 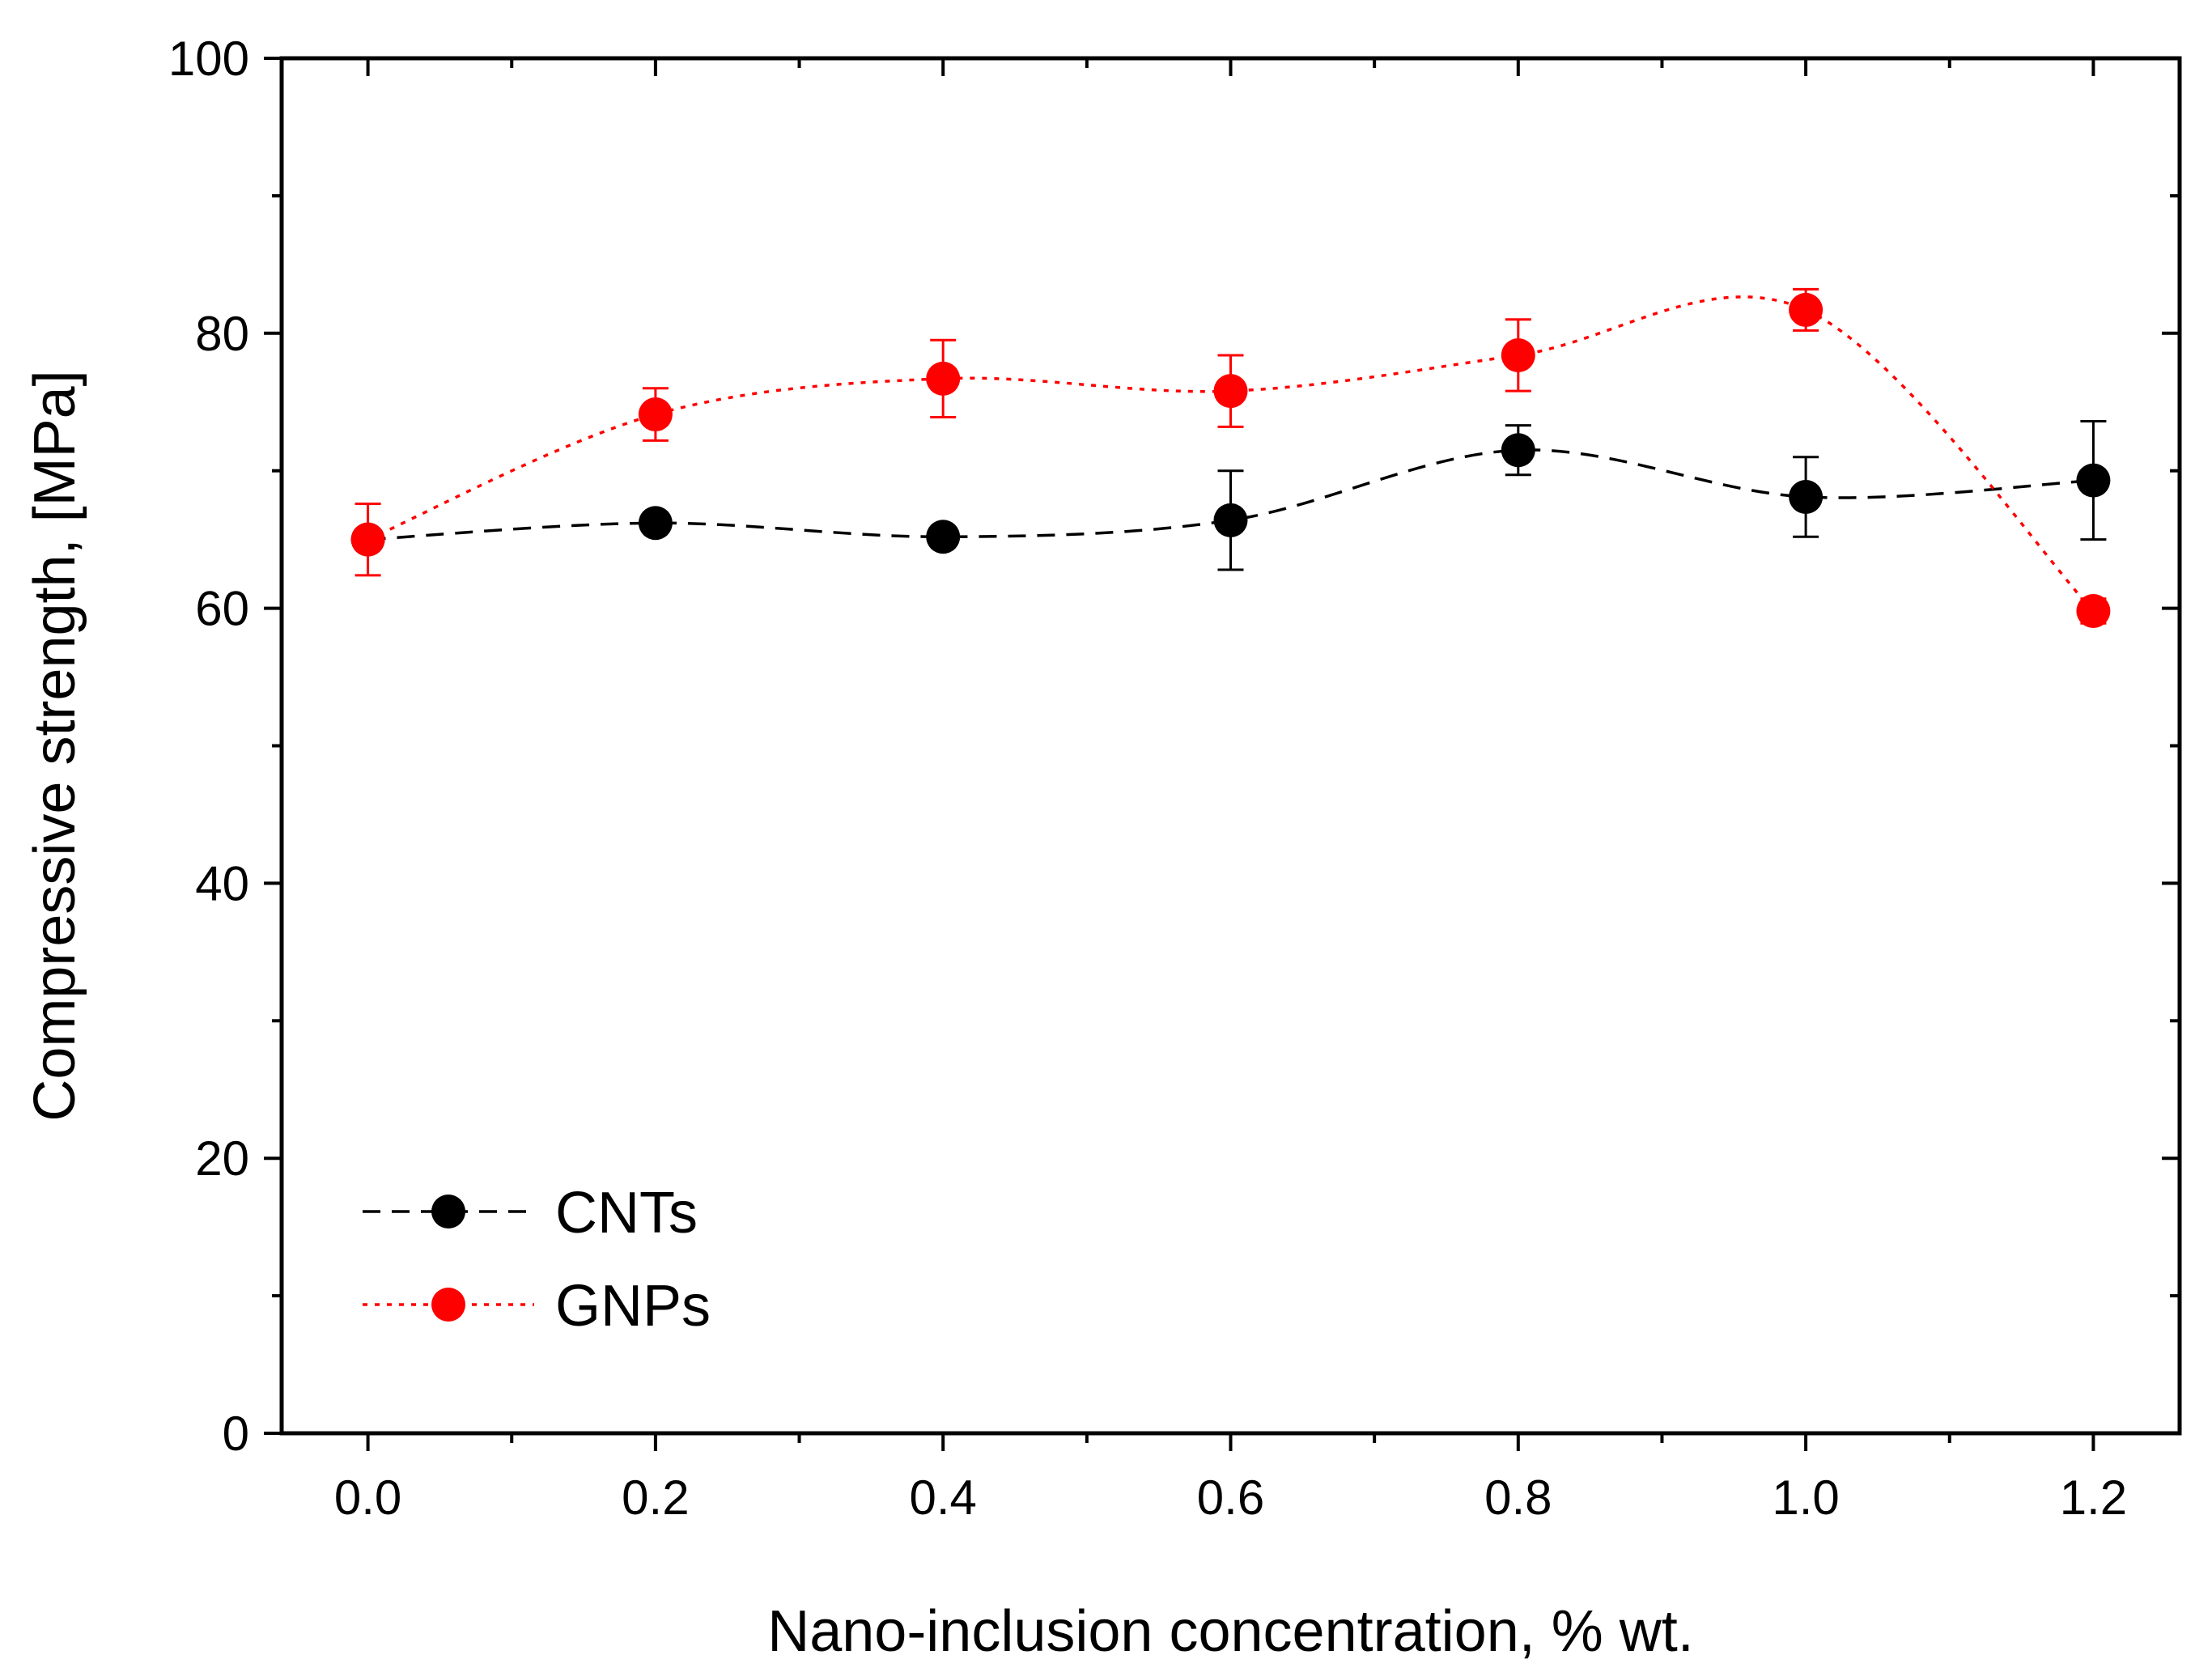 What do you see at coordinates (55, 745) in the screenshot?
I see `y-axis-title: Compressive strength, [MPa]` at bounding box center [55, 745].